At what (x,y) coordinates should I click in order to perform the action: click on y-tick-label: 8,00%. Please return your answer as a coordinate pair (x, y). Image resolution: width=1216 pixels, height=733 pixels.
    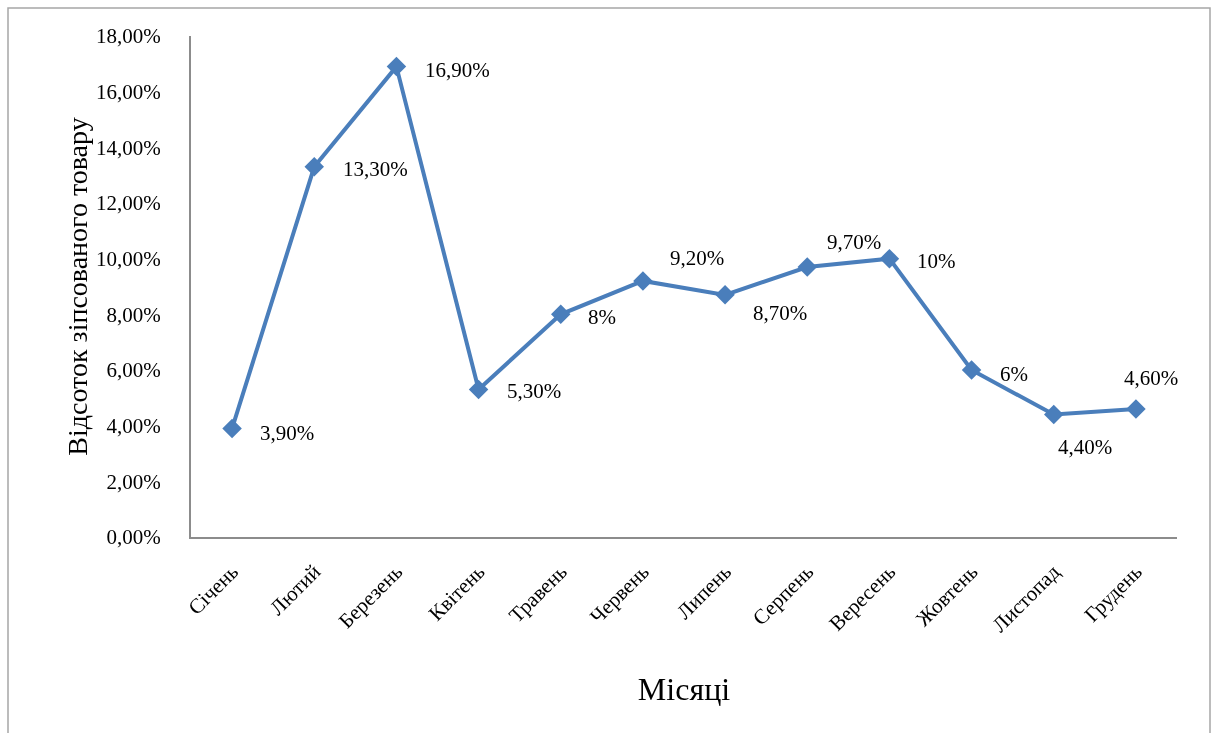
    Looking at the image, I should click on (133, 314).